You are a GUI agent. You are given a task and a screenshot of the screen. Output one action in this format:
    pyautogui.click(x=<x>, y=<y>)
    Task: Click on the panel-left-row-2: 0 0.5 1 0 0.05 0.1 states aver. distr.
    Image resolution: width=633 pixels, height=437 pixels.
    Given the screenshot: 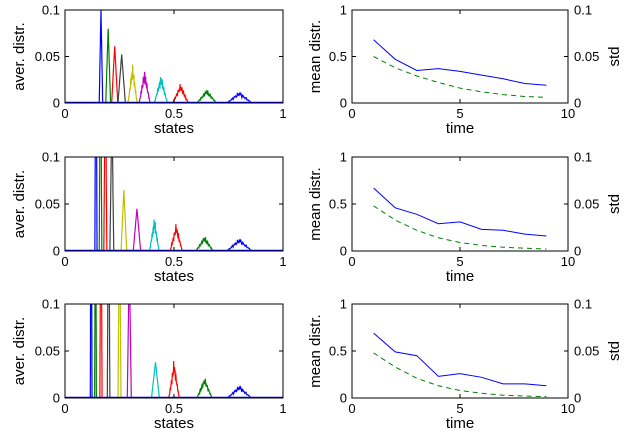 What is the action you would take?
    pyautogui.click(x=149, y=218)
    